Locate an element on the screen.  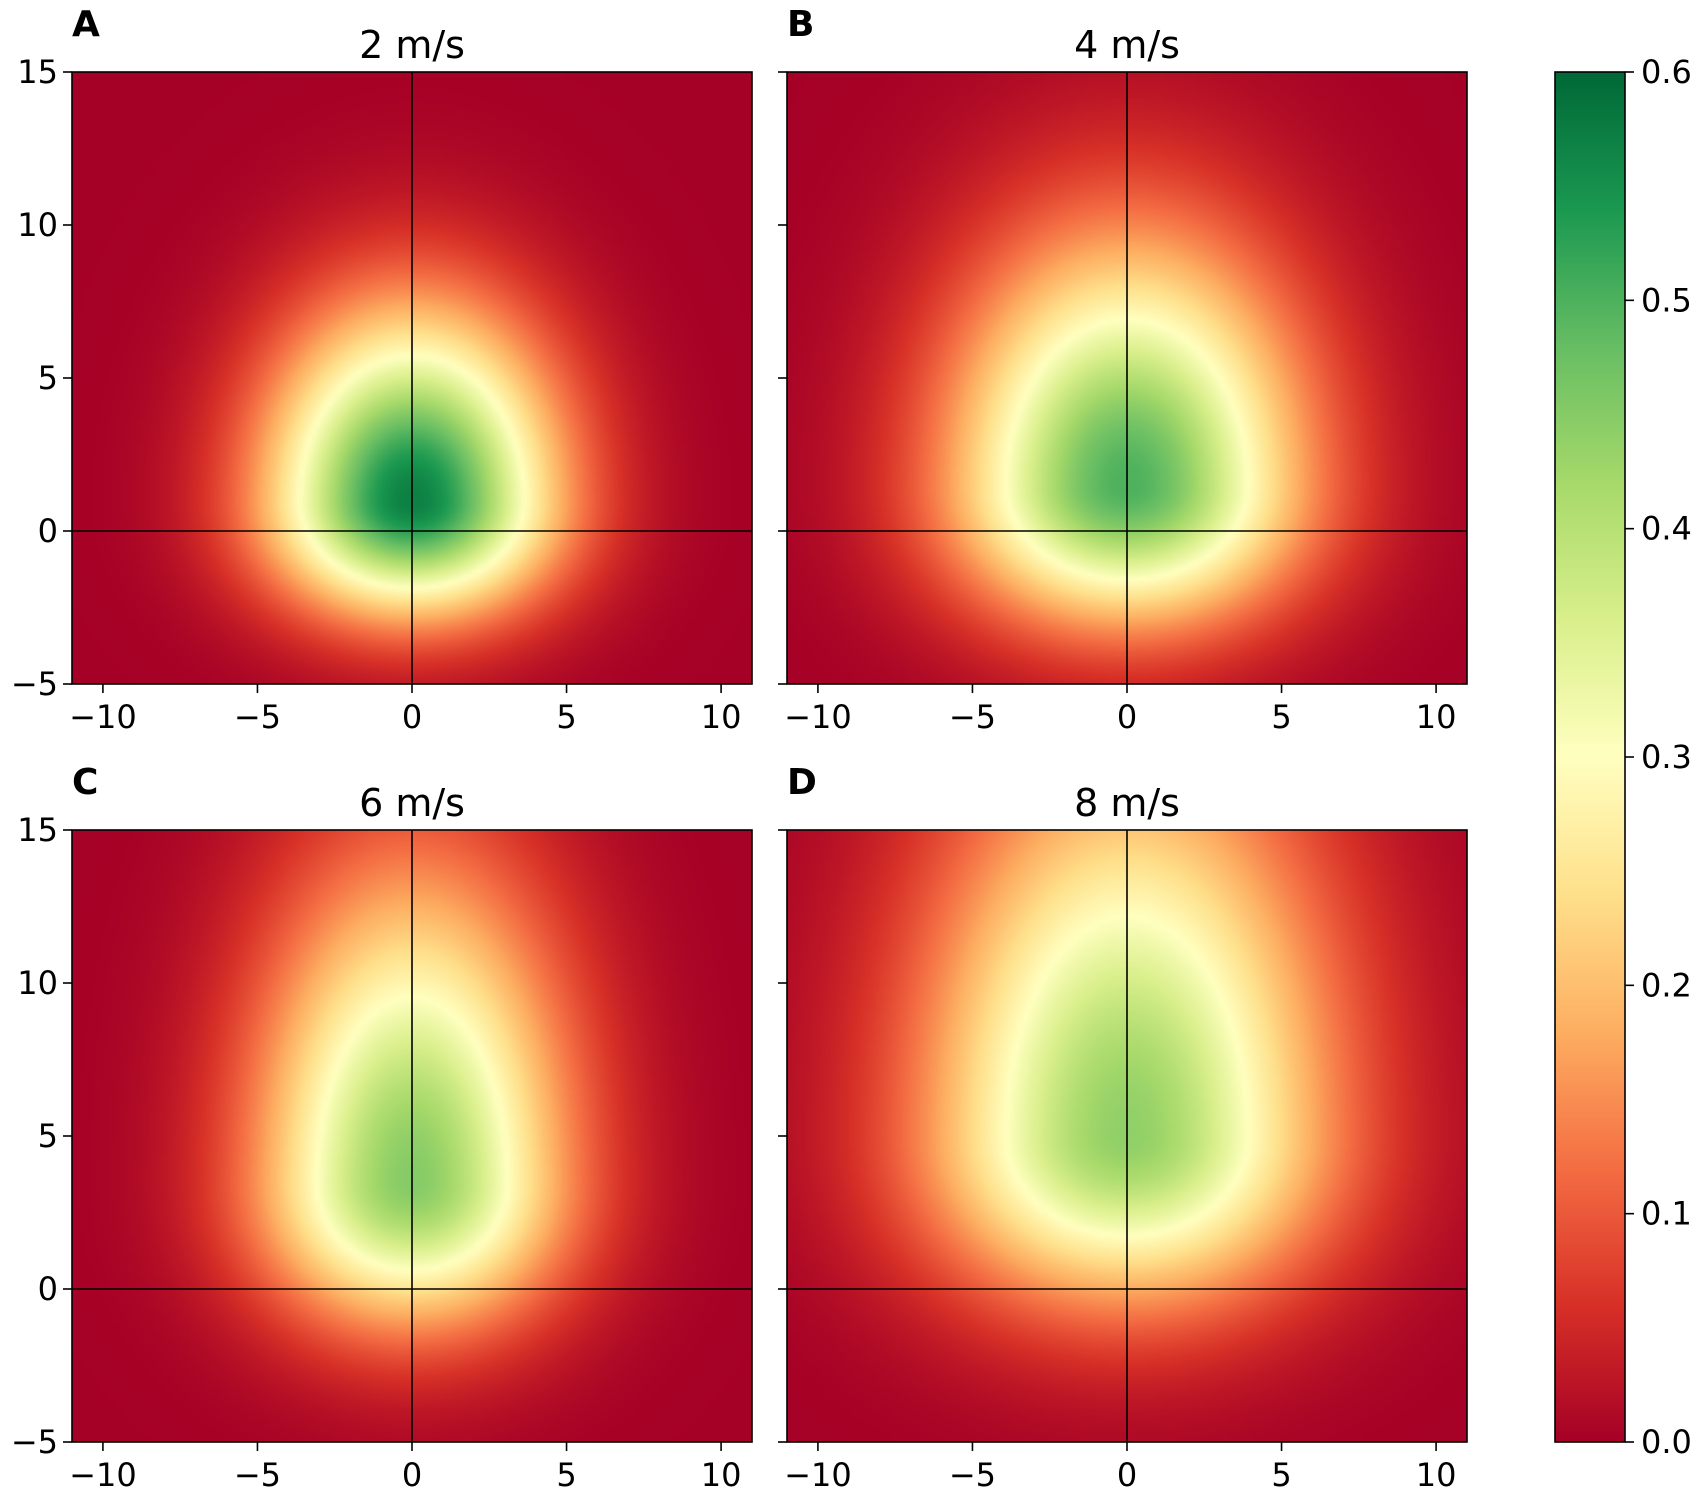
colorbar-tick-label: 0.1 is located at coordinates (1666, 1214).